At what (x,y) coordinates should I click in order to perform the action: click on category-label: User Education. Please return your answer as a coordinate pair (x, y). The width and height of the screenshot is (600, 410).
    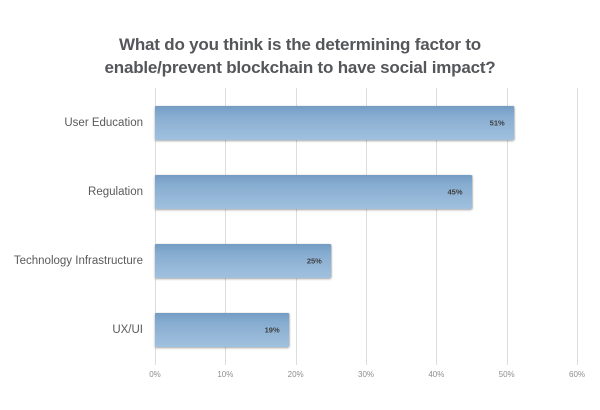
    Looking at the image, I should click on (103, 122).